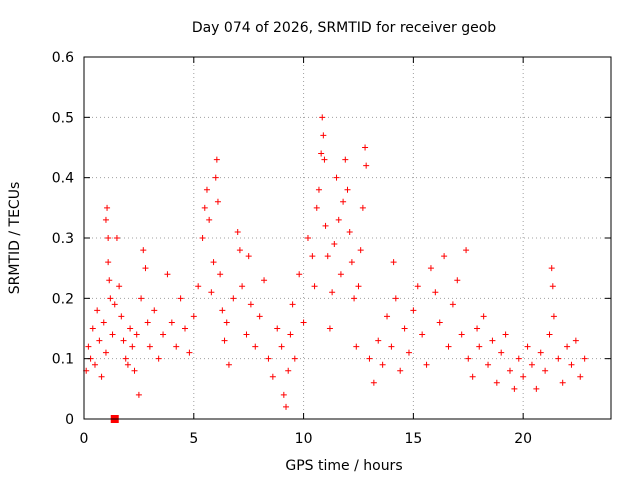  I want to click on y-tick-label: 0.5, so click(63, 118).